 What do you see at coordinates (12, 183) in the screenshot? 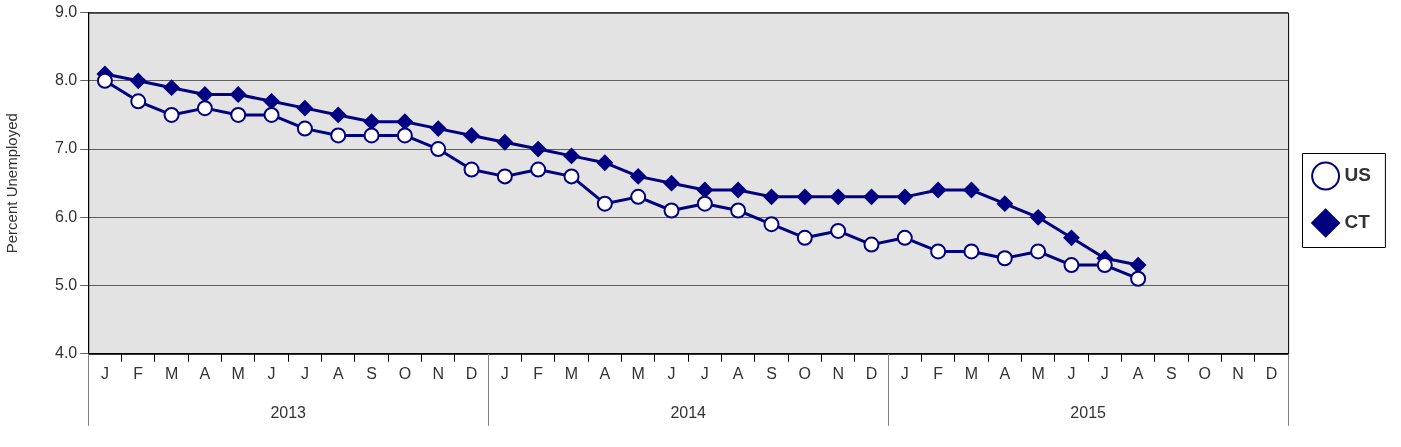
I see `y-axis-title: Percent Unemployed` at bounding box center [12, 183].